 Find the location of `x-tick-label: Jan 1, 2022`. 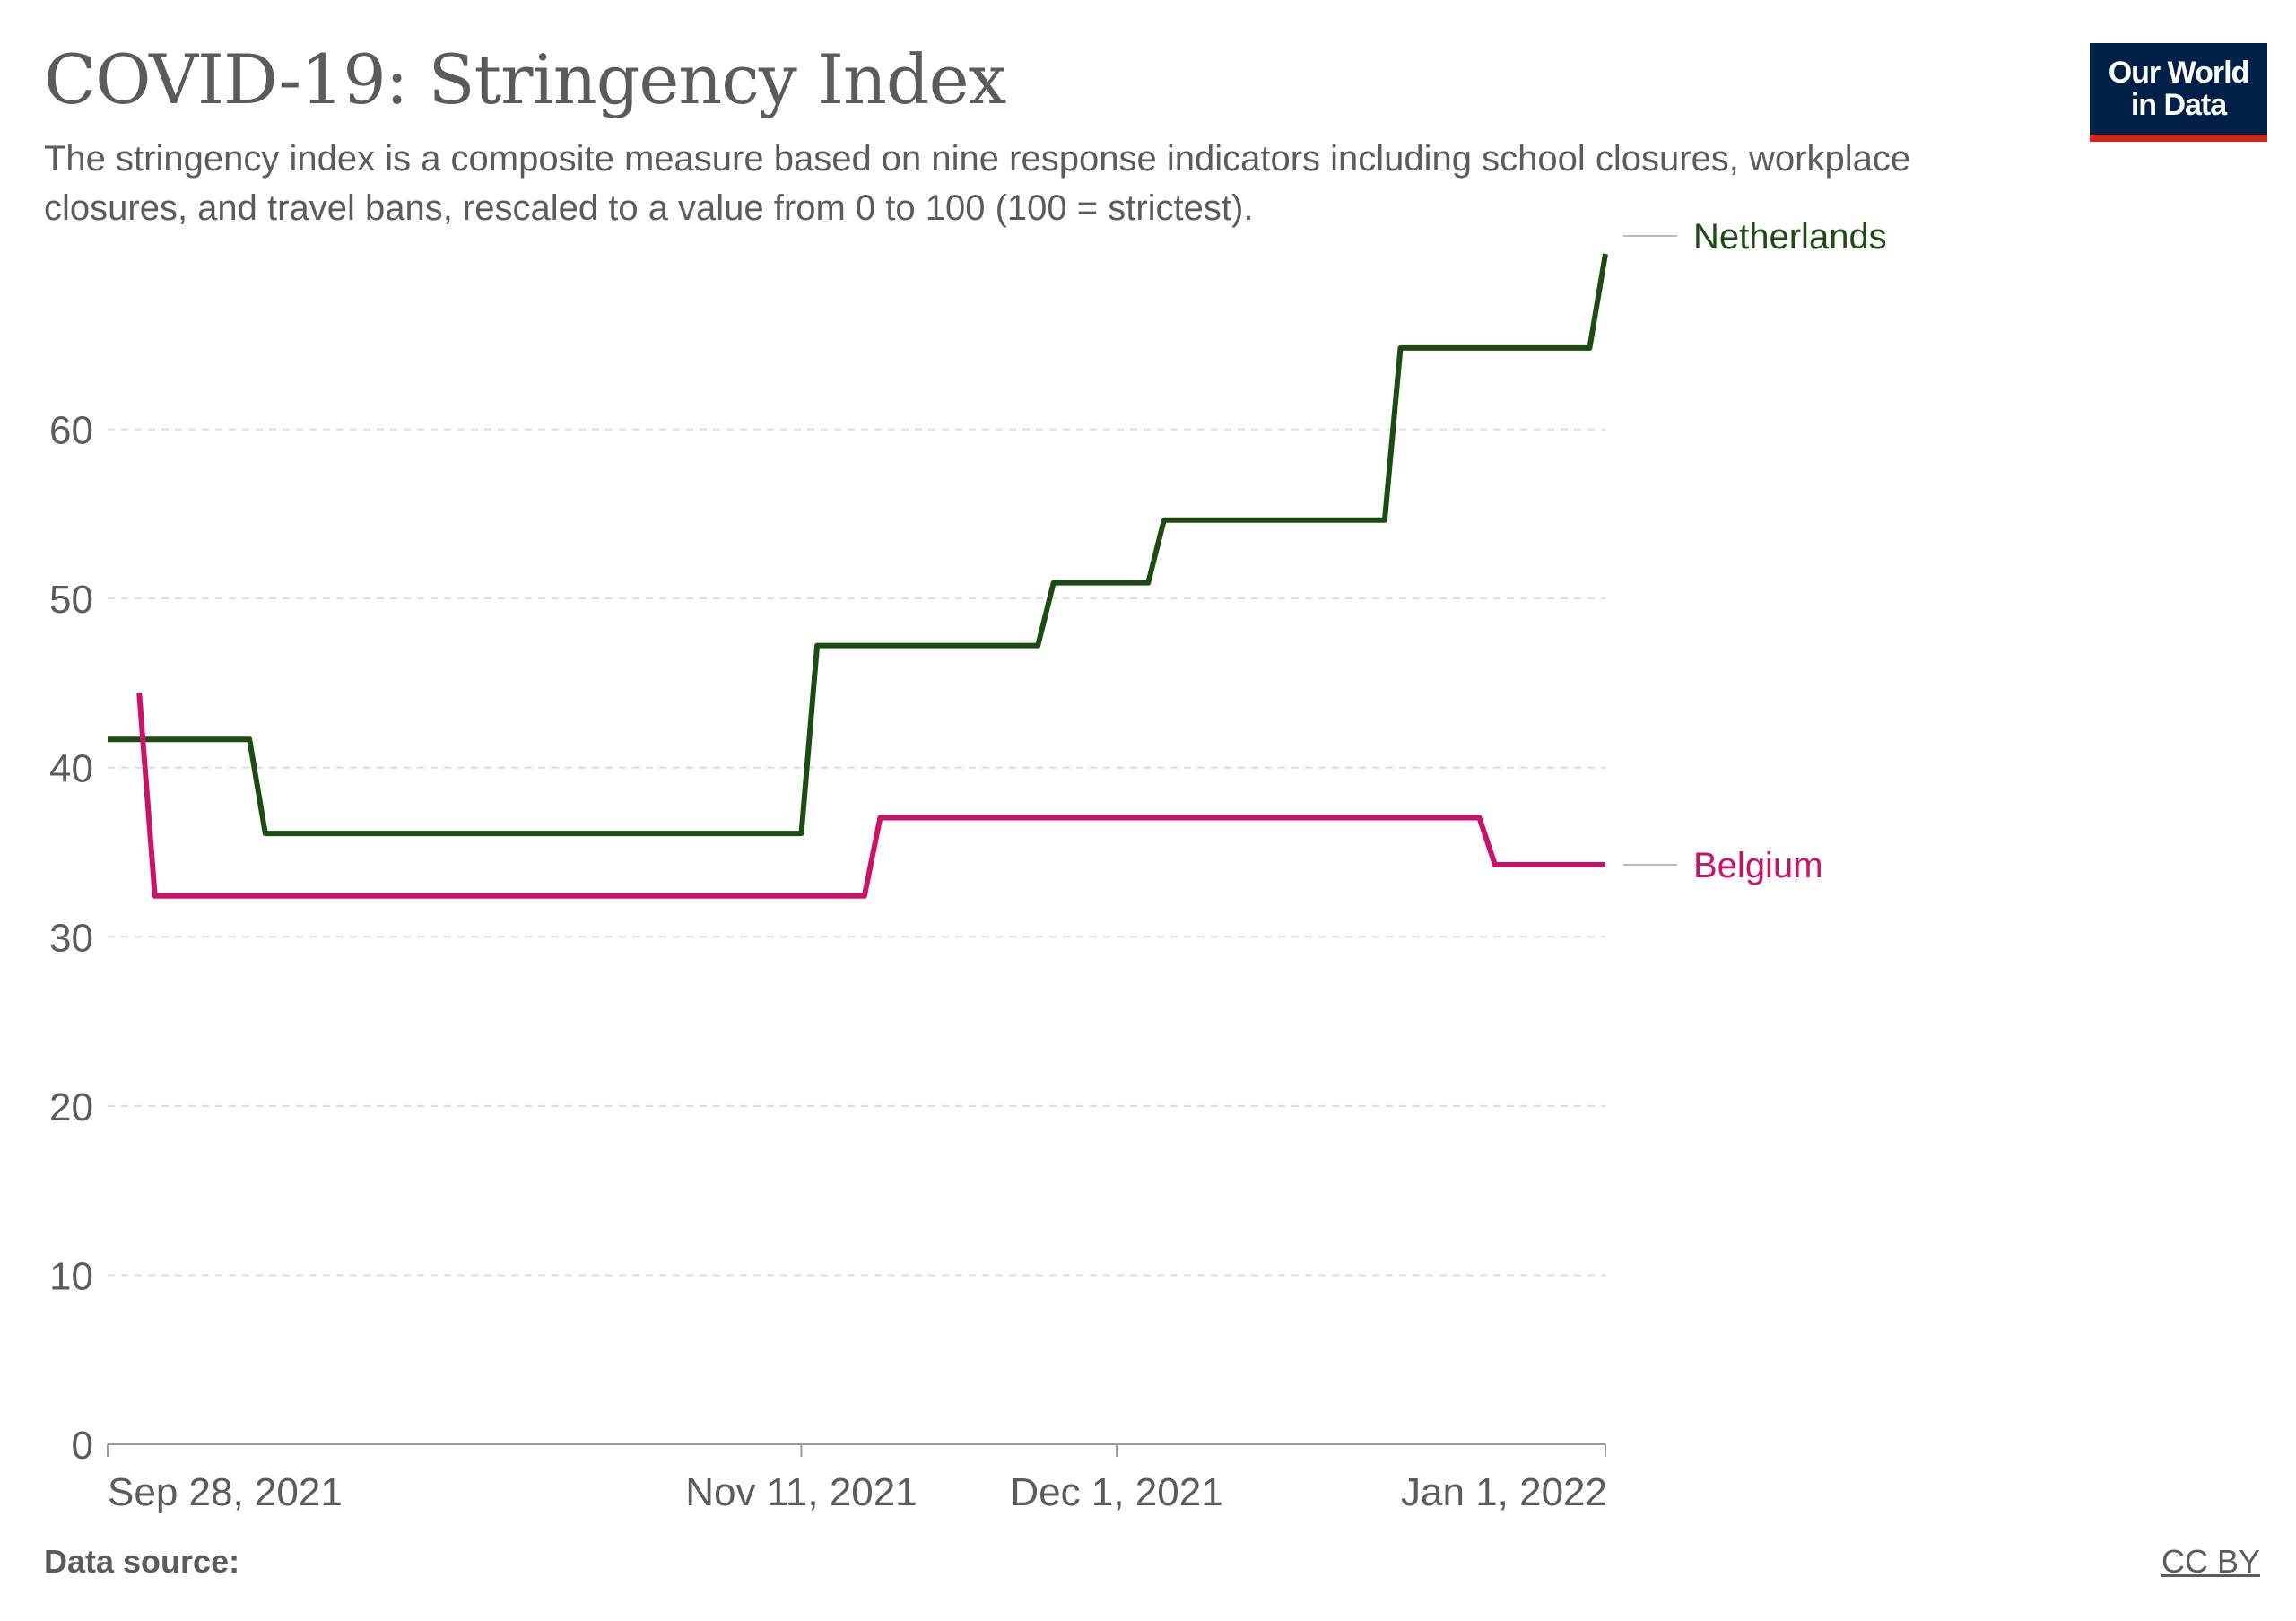

x-tick-label: Jan 1, 2022 is located at coordinates (1504, 1492).